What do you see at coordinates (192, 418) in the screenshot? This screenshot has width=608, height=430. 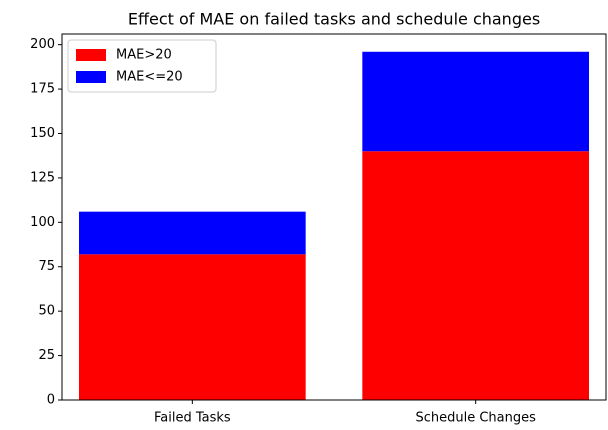 I see `x-tick-label: Failed Tasks` at bounding box center [192, 418].